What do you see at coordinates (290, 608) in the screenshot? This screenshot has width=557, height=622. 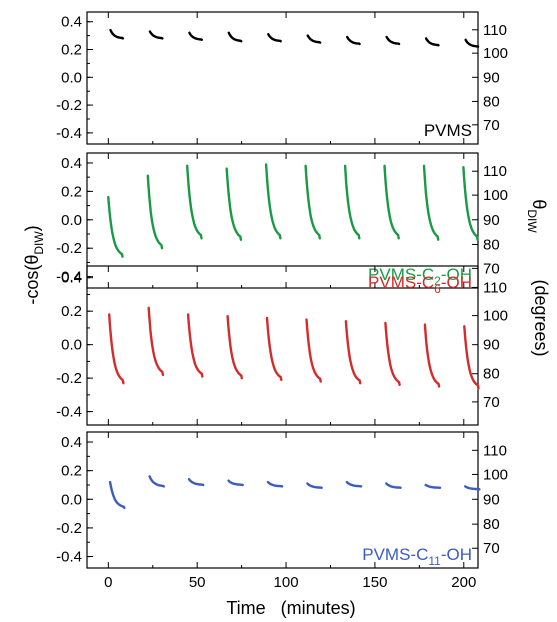 I see `x-axis-title: Time (minutes)` at bounding box center [290, 608].